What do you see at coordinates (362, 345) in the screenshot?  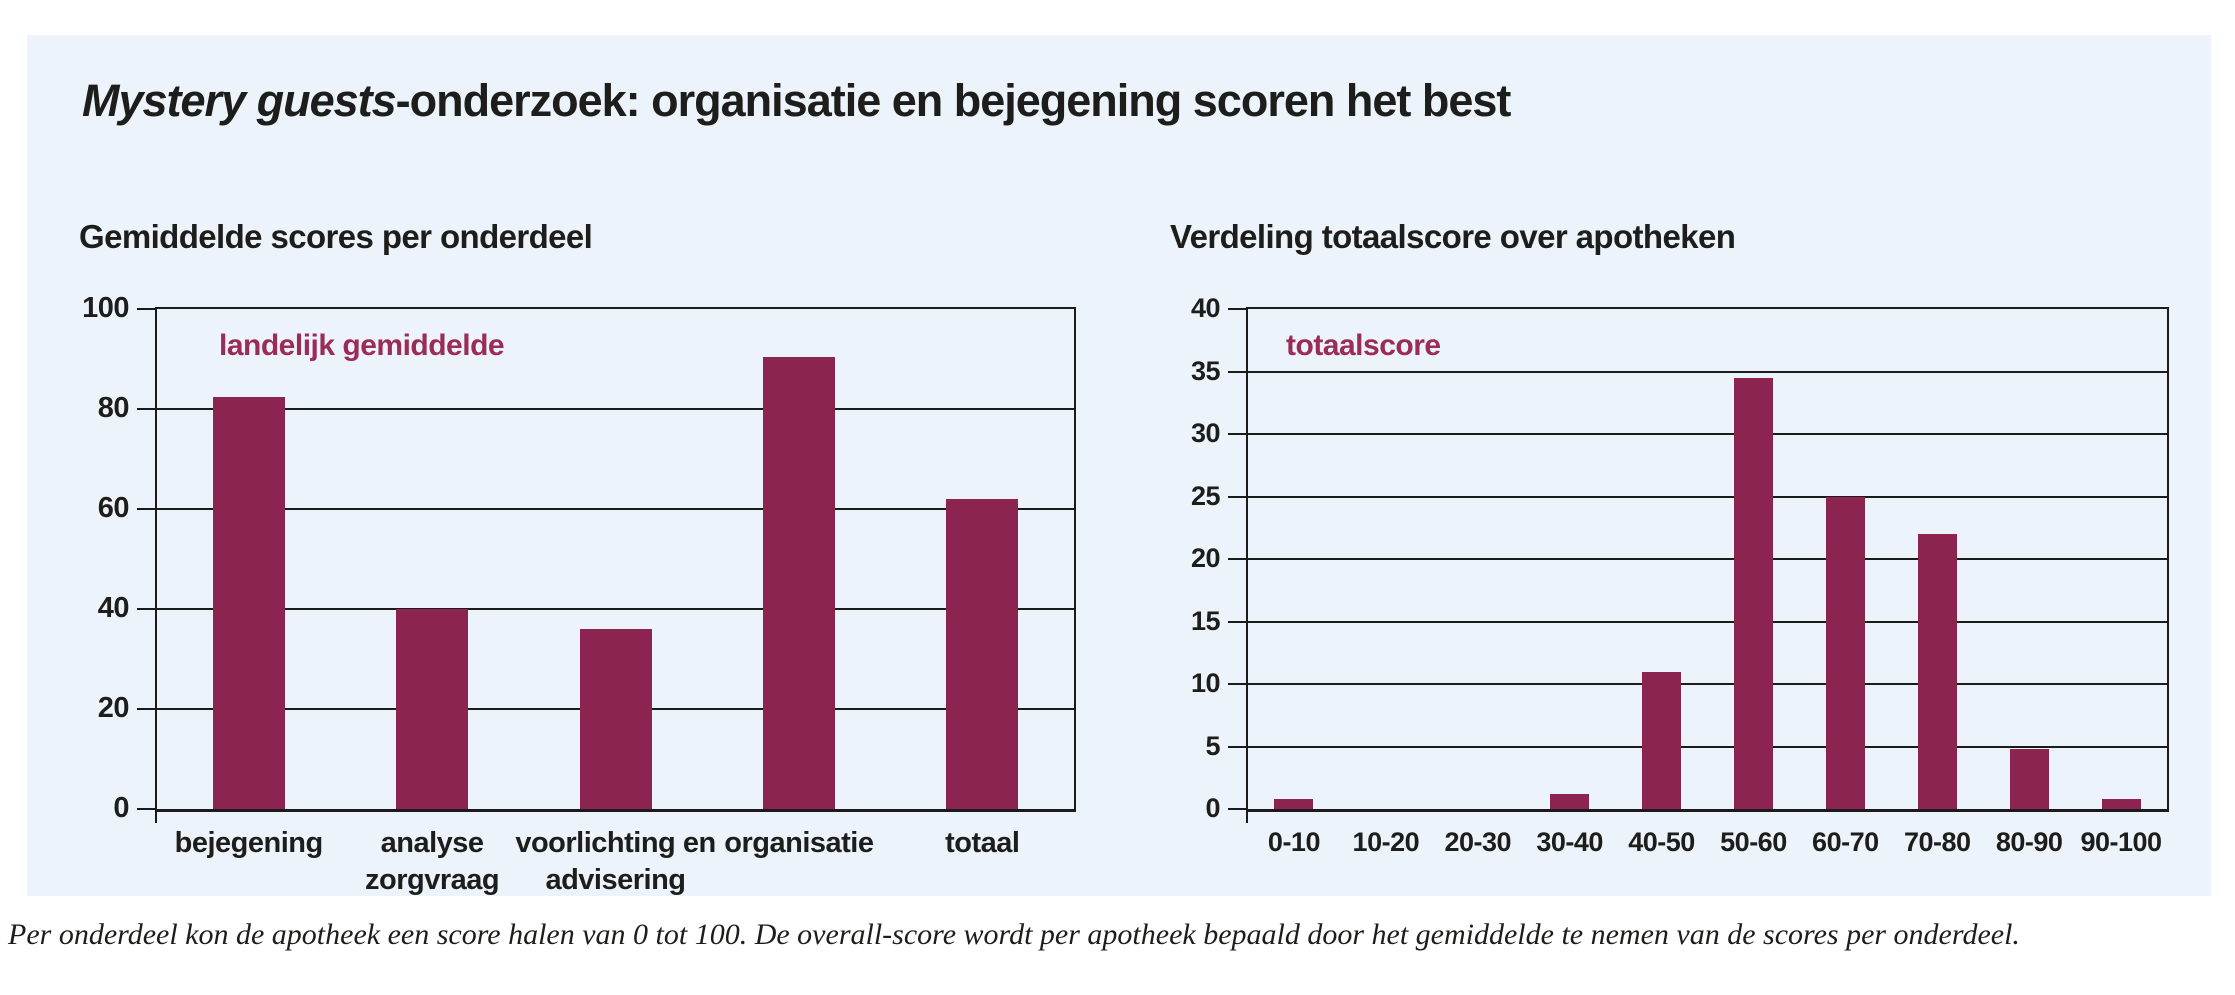 I see `chart-legend: landelijk gemiddelde` at bounding box center [362, 345].